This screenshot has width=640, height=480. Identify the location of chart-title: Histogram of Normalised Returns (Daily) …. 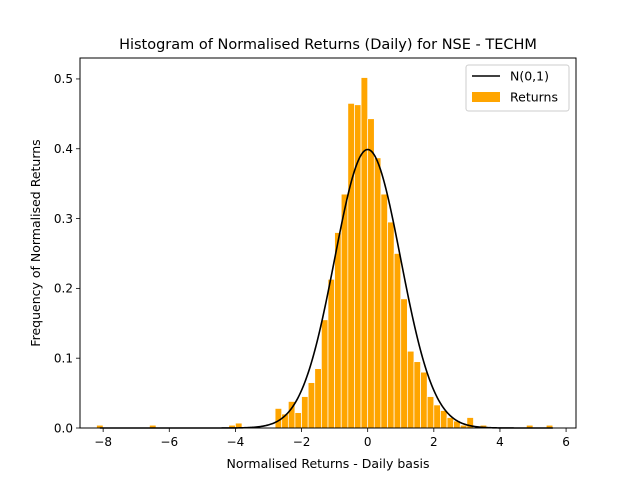
(328, 45).